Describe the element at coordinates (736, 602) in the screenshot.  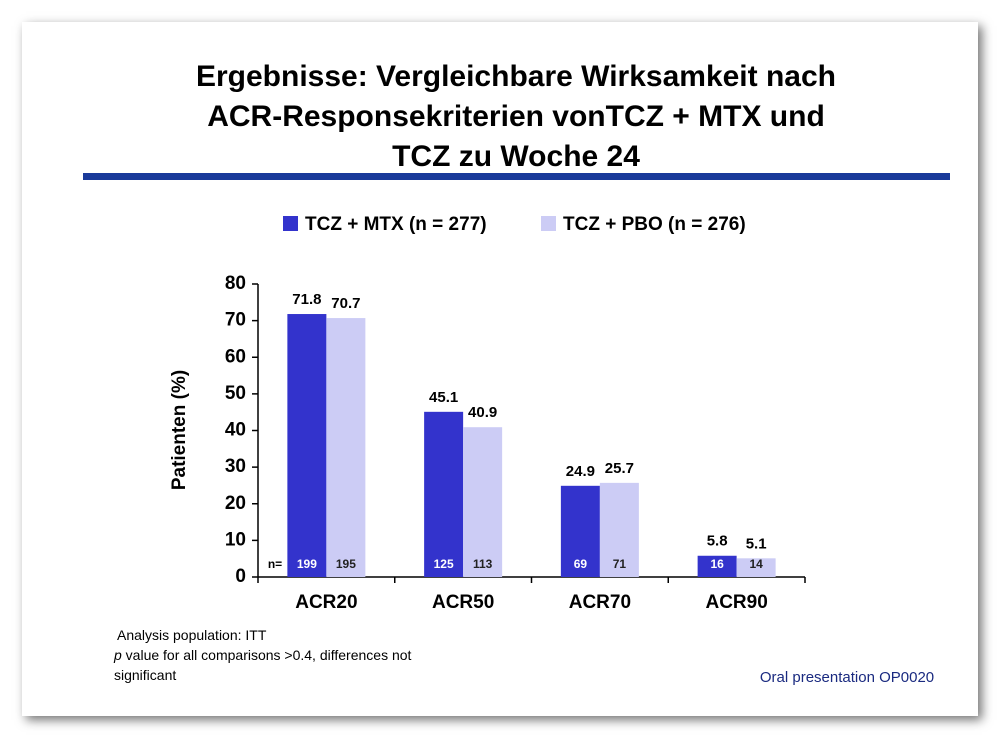
I see `x-tick-label: ACR90` at that location.